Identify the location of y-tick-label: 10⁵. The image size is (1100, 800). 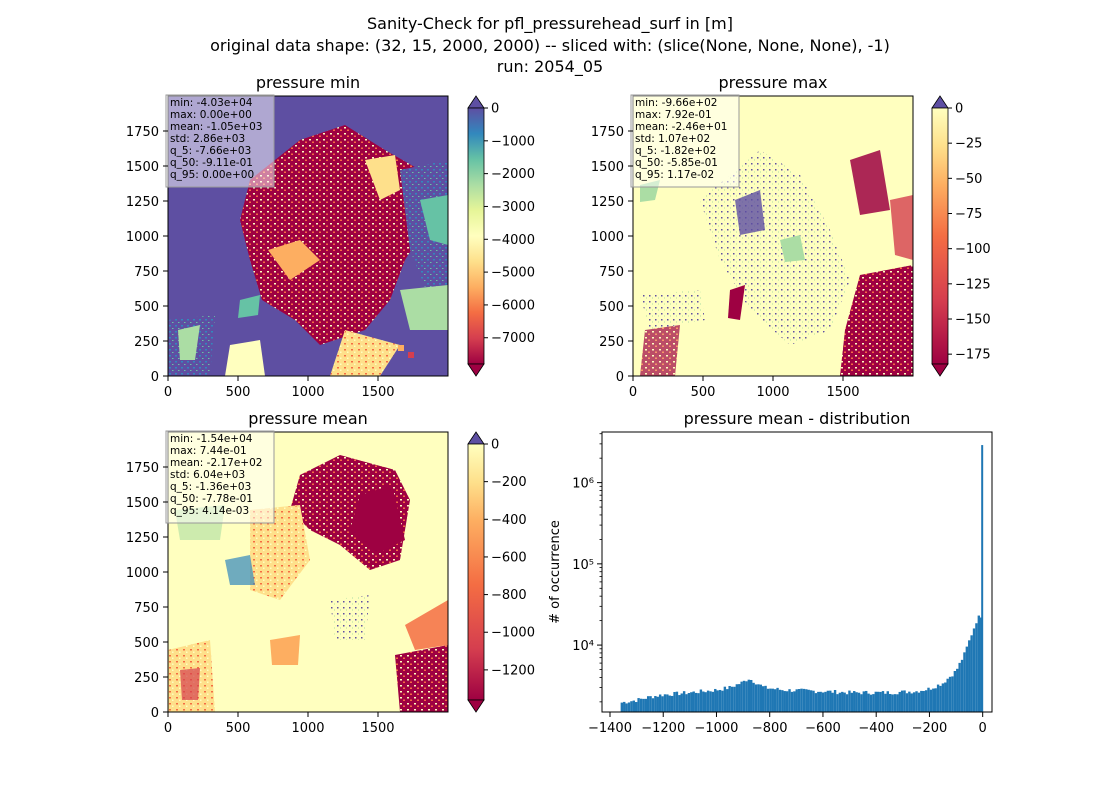
(583, 565).